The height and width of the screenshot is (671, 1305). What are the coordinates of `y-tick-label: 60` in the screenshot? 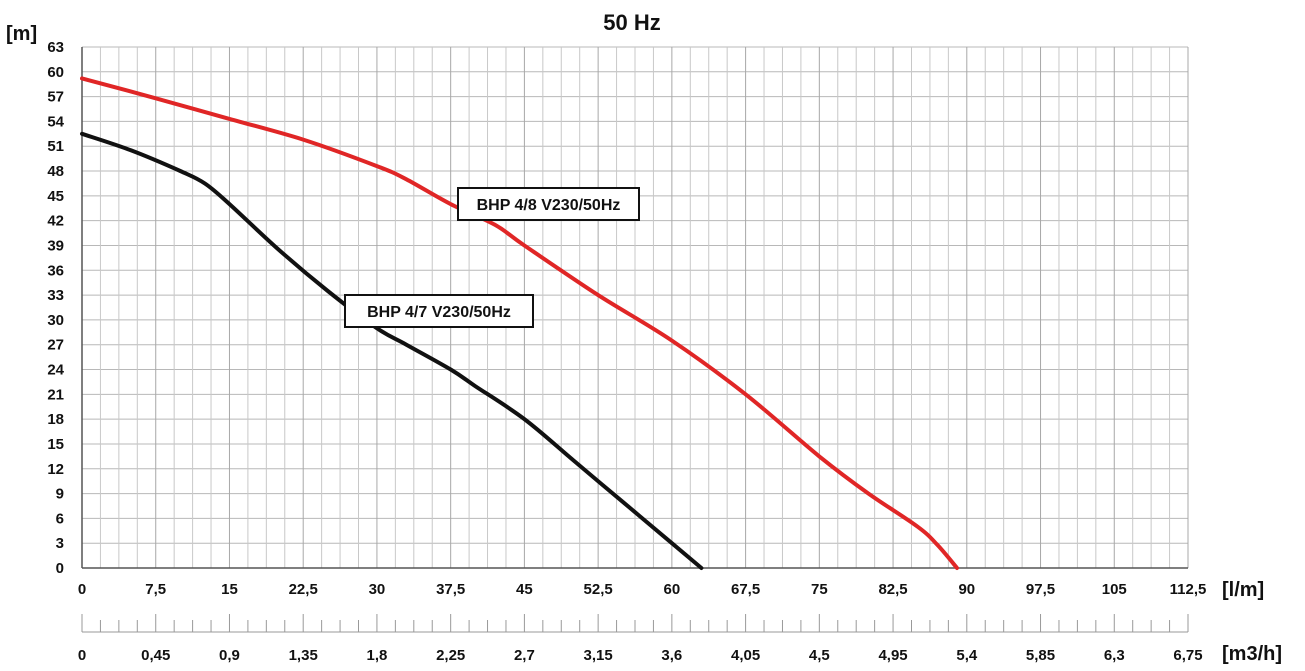 It's located at (55, 72).